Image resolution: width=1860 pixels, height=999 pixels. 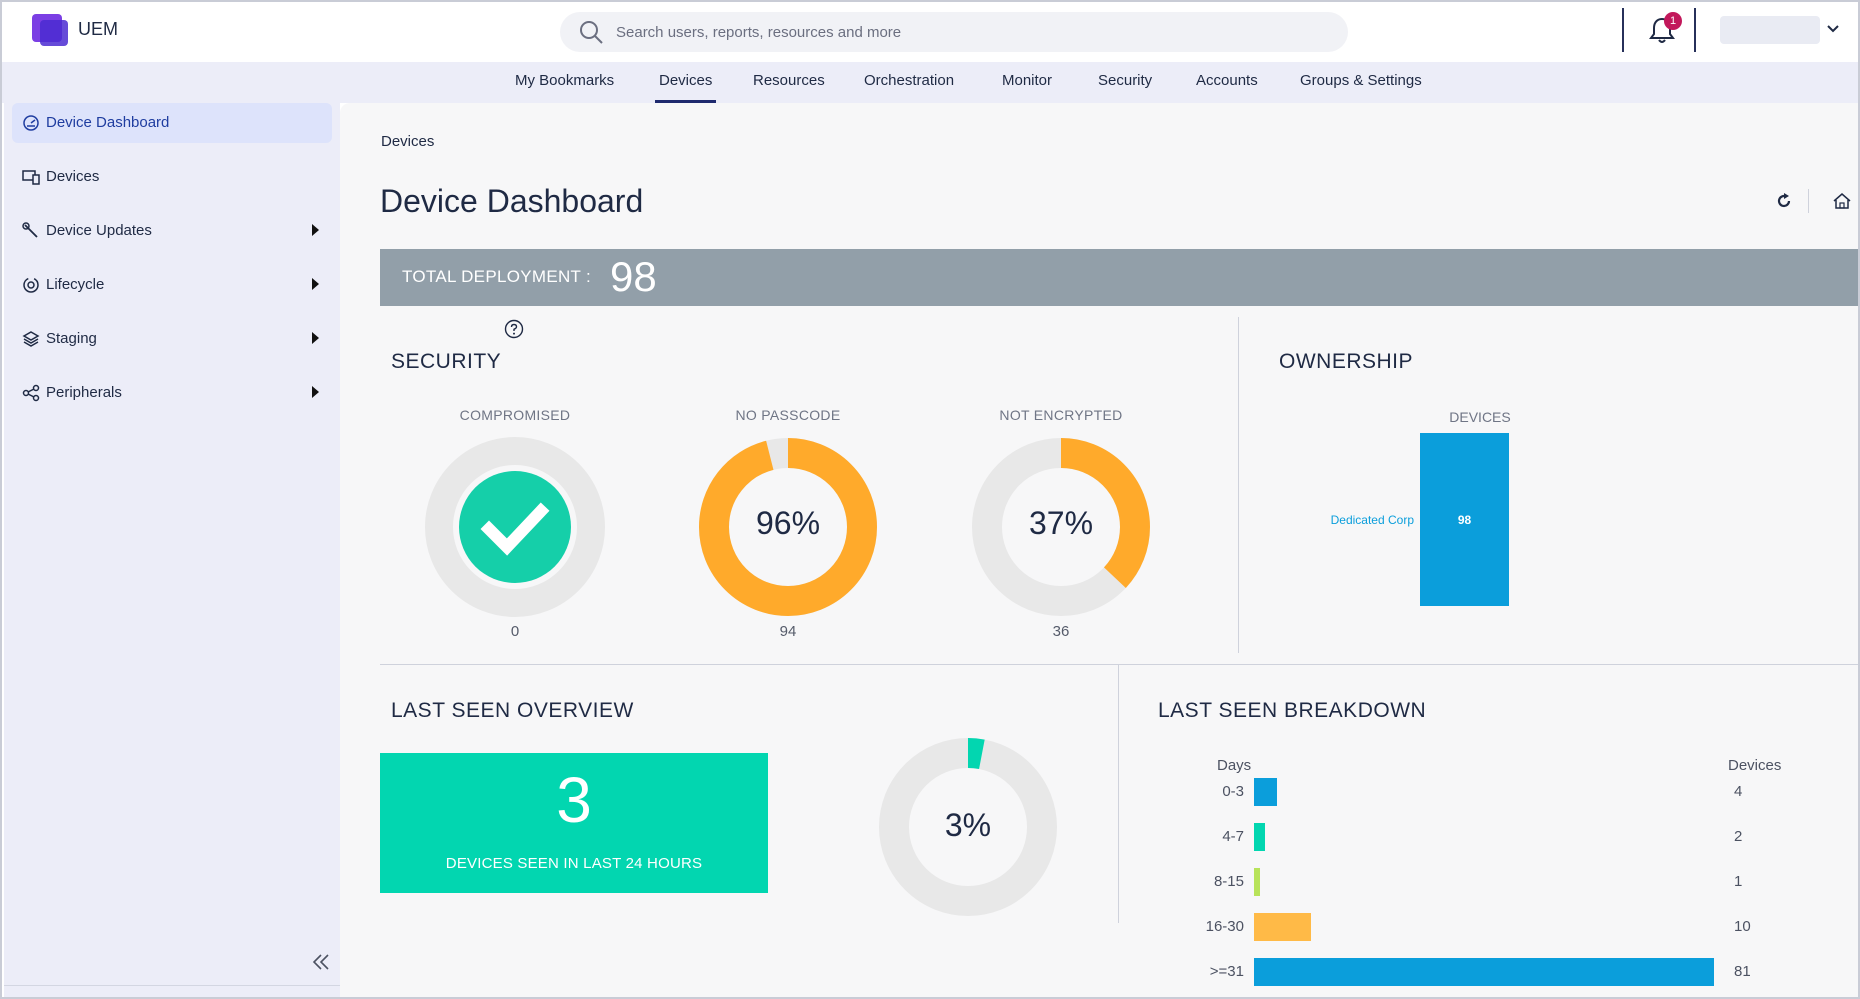 I want to click on sidebar-item-label: Device Updates, so click(x=99, y=230).